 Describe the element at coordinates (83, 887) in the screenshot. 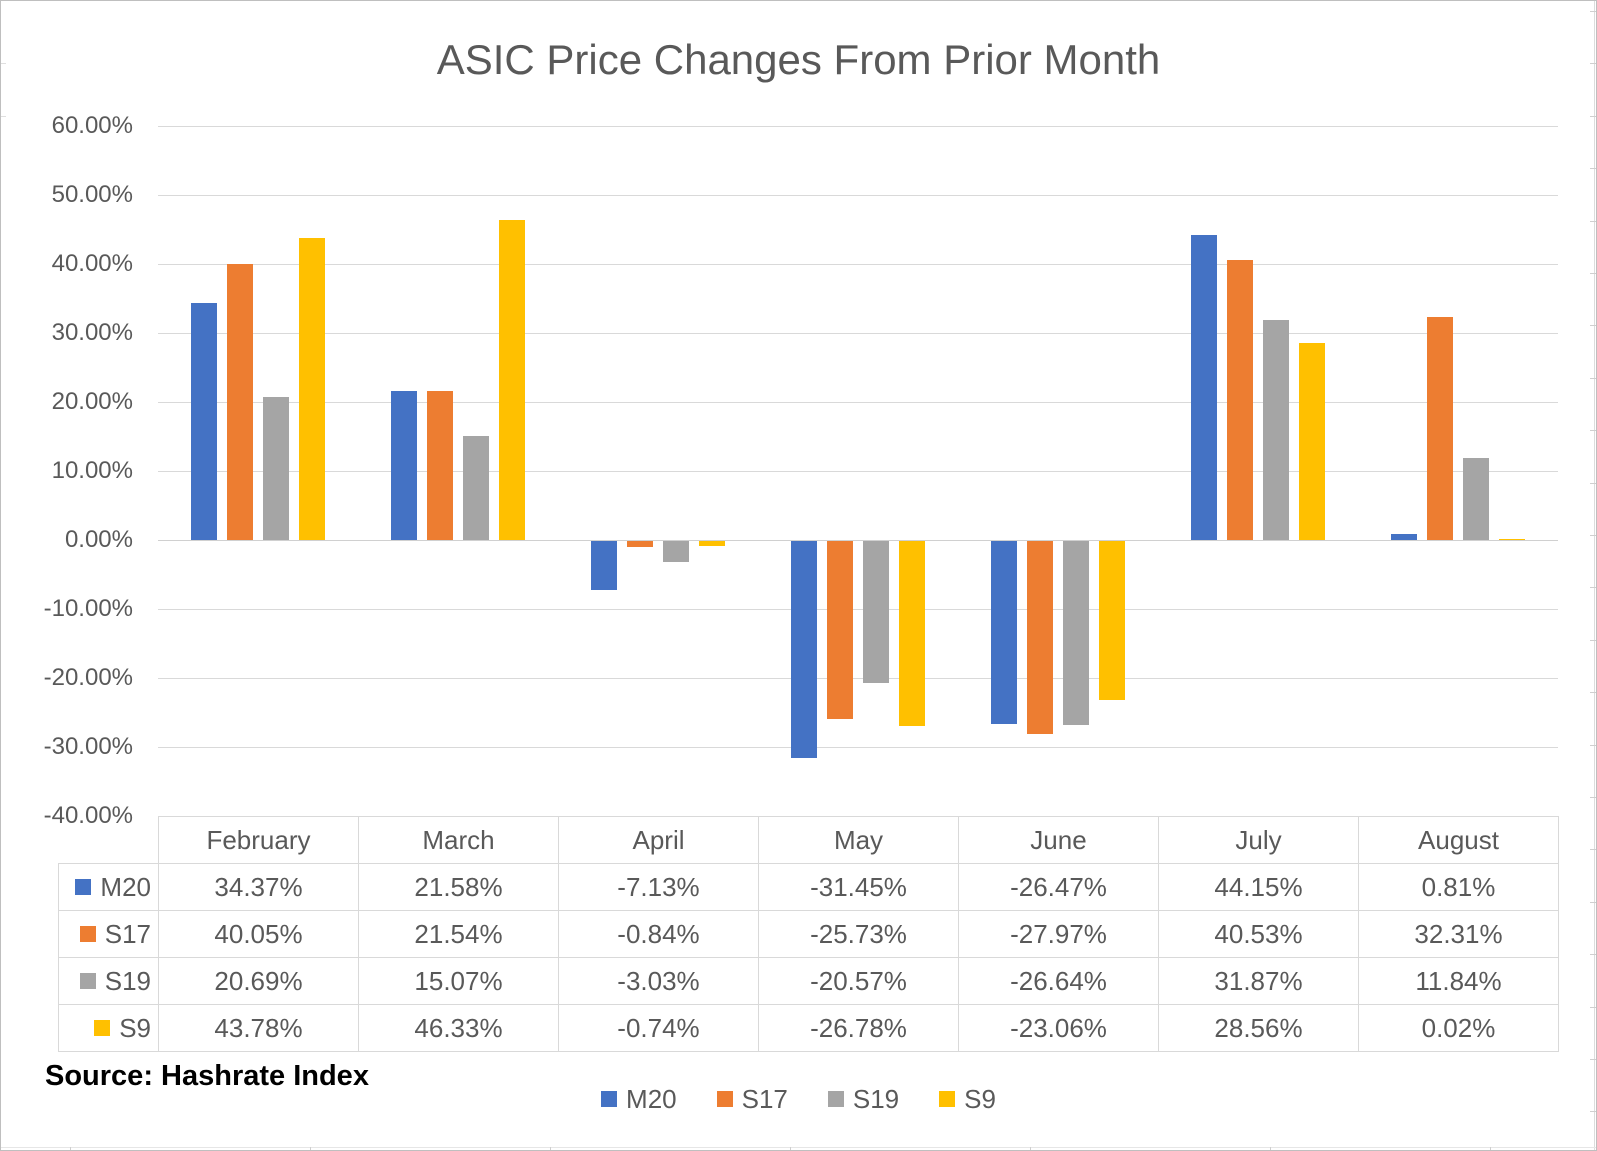

I see `series-swatch-m20` at that location.